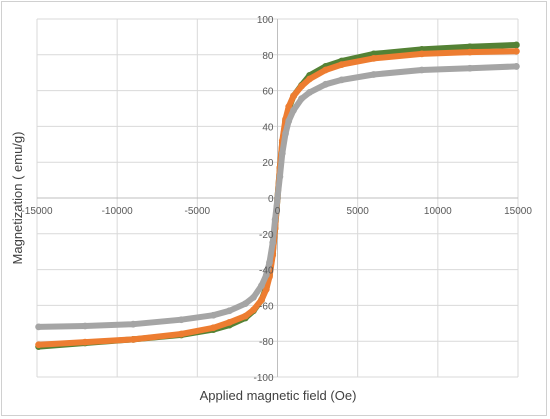 The height and width of the screenshot is (419, 550). I want to click on y-tick-label: -60, so click(266, 306).